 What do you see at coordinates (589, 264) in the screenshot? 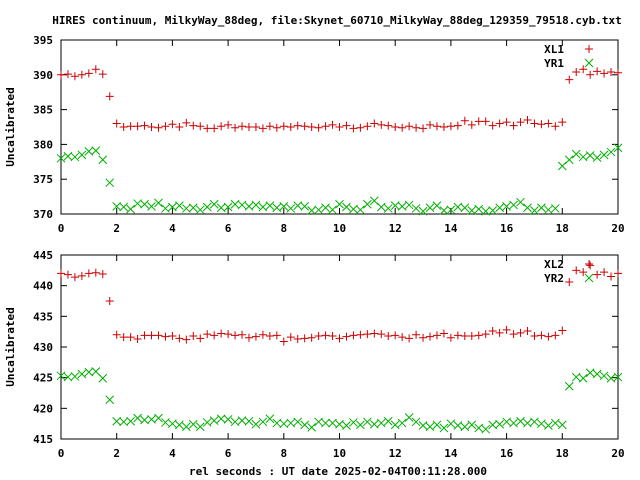
I see `legend-marker` at bounding box center [589, 264].